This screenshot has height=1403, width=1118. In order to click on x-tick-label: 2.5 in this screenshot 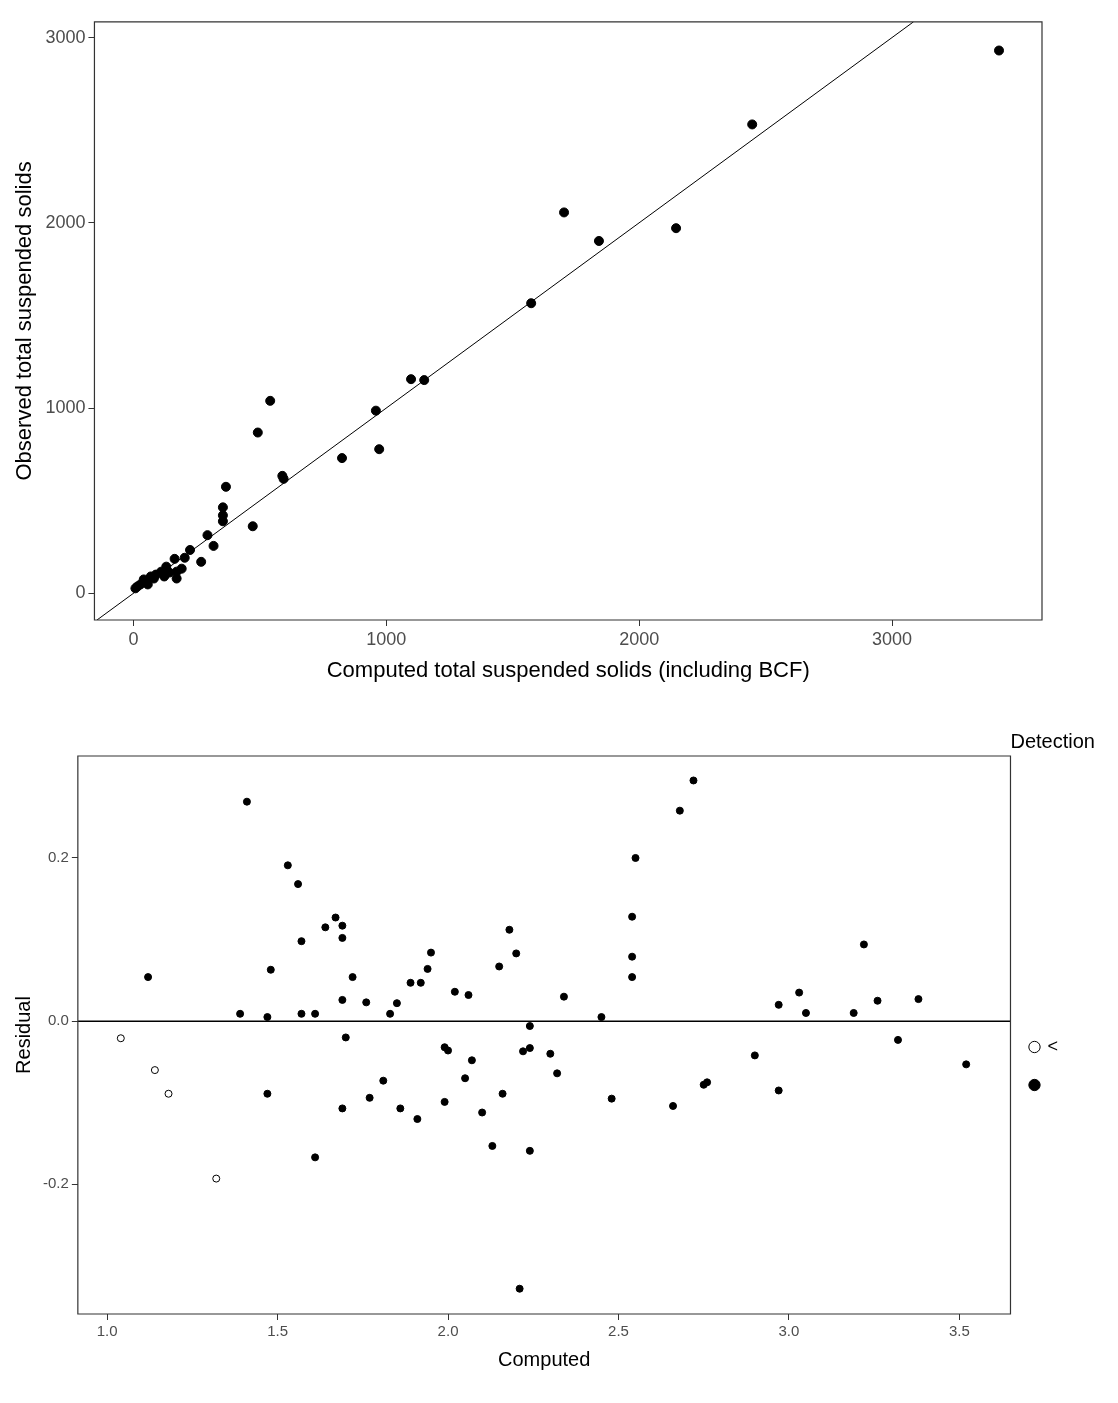, I will do `click(618, 1331)`.